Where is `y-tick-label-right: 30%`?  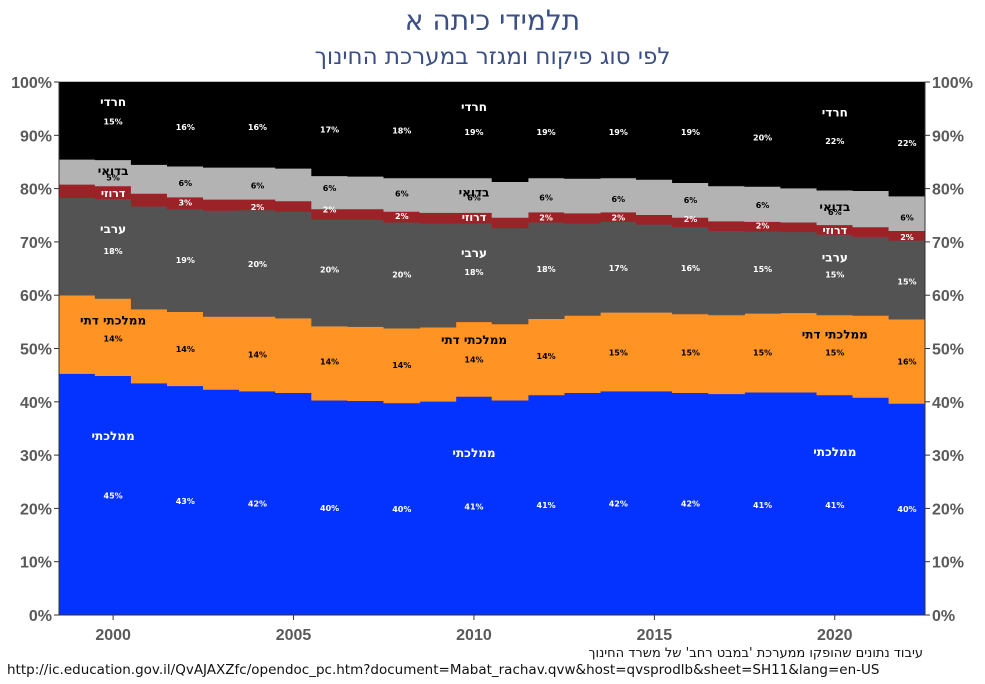
y-tick-label-right: 30% is located at coordinates (948, 456).